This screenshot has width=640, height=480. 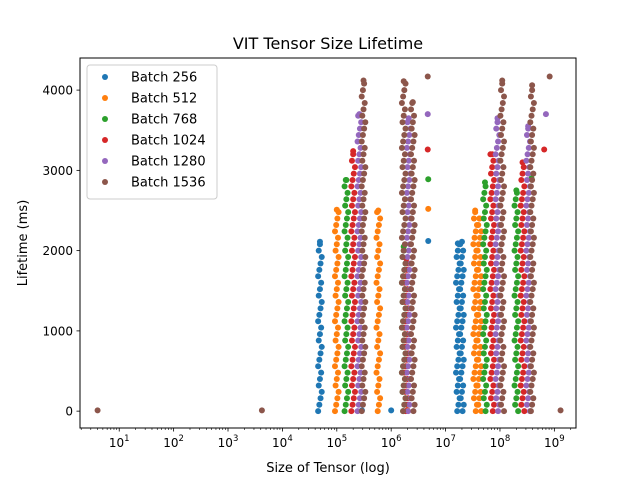 I want to click on y-axis: 0 1000 2000 3000 4000, so click(x=61, y=251).